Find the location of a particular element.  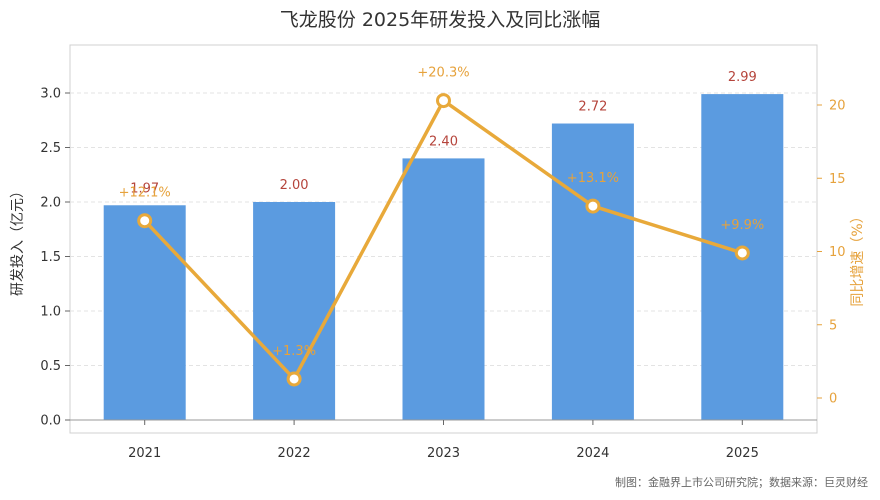

growth-value-label: +12.1% is located at coordinates (145, 193).